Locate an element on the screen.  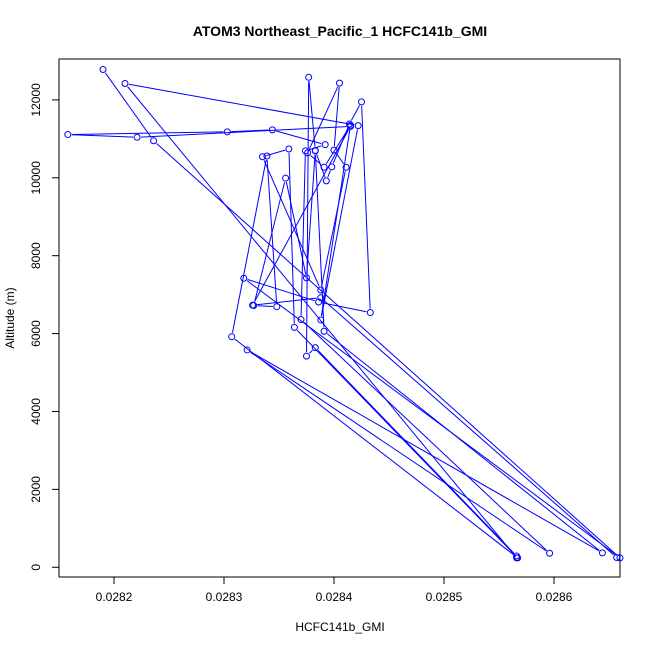
y-tick-label: 12000 is located at coordinates (36, 100).